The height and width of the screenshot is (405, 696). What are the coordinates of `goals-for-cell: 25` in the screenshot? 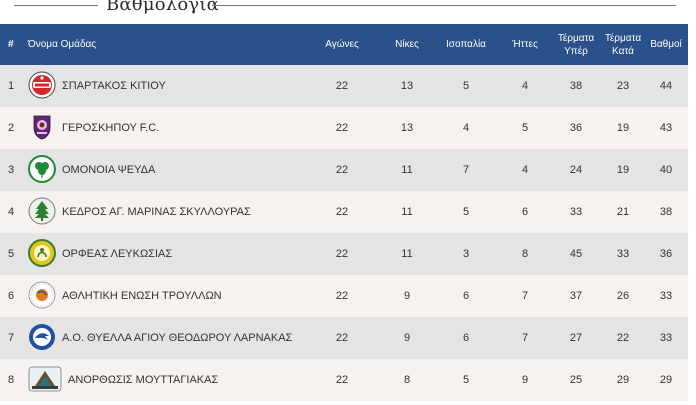 It's located at (576, 380).